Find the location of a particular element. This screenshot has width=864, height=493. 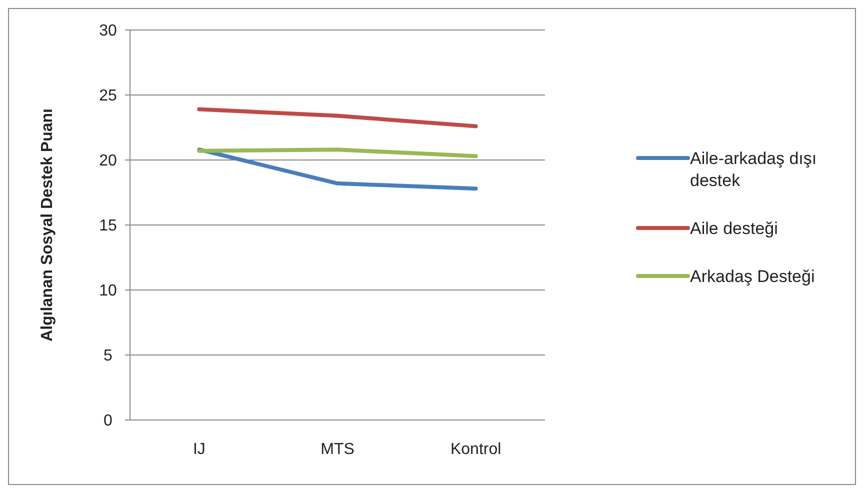

y-axis-title: Algılanan Sosyal Destek Puanı is located at coordinates (47, 225).